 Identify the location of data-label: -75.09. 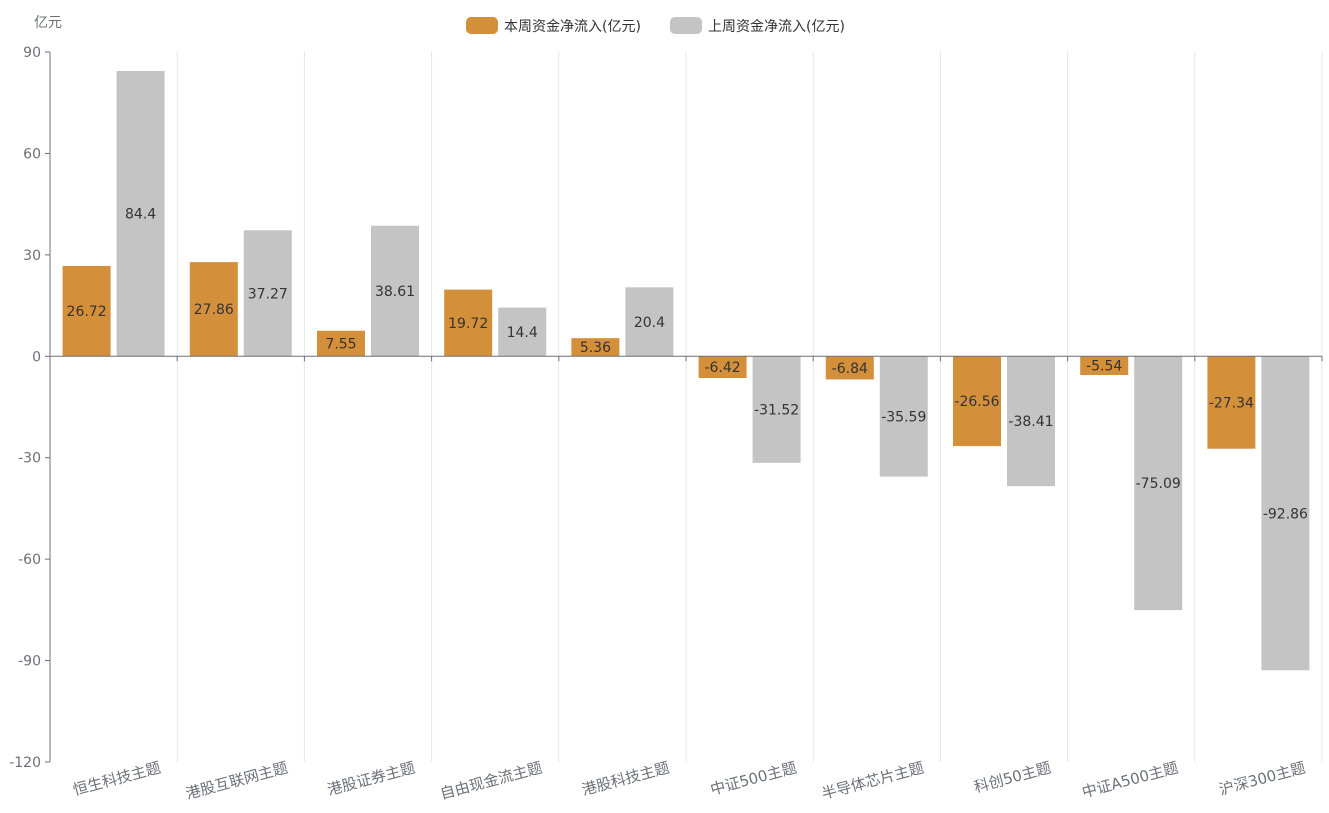
(1158, 484).